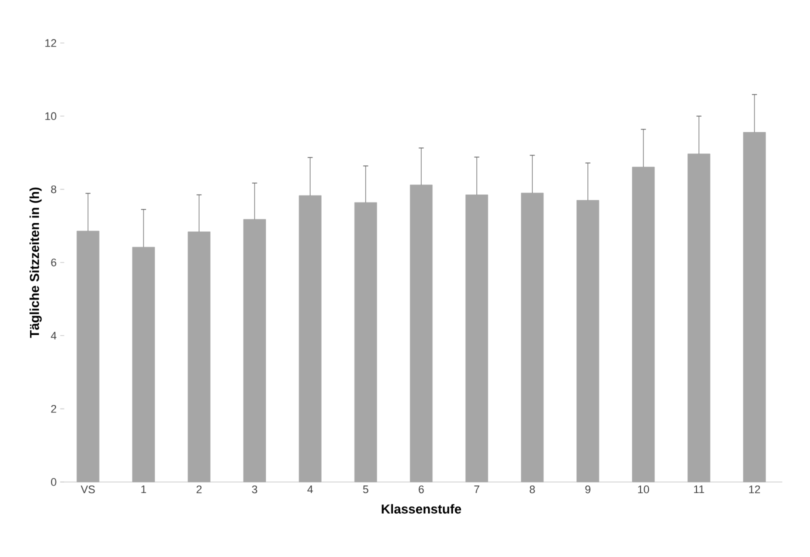  What do you see at coordinates (143, 490) in the screenshot?
I see `x-tick-label: 1` at bounding box center [143, 490].